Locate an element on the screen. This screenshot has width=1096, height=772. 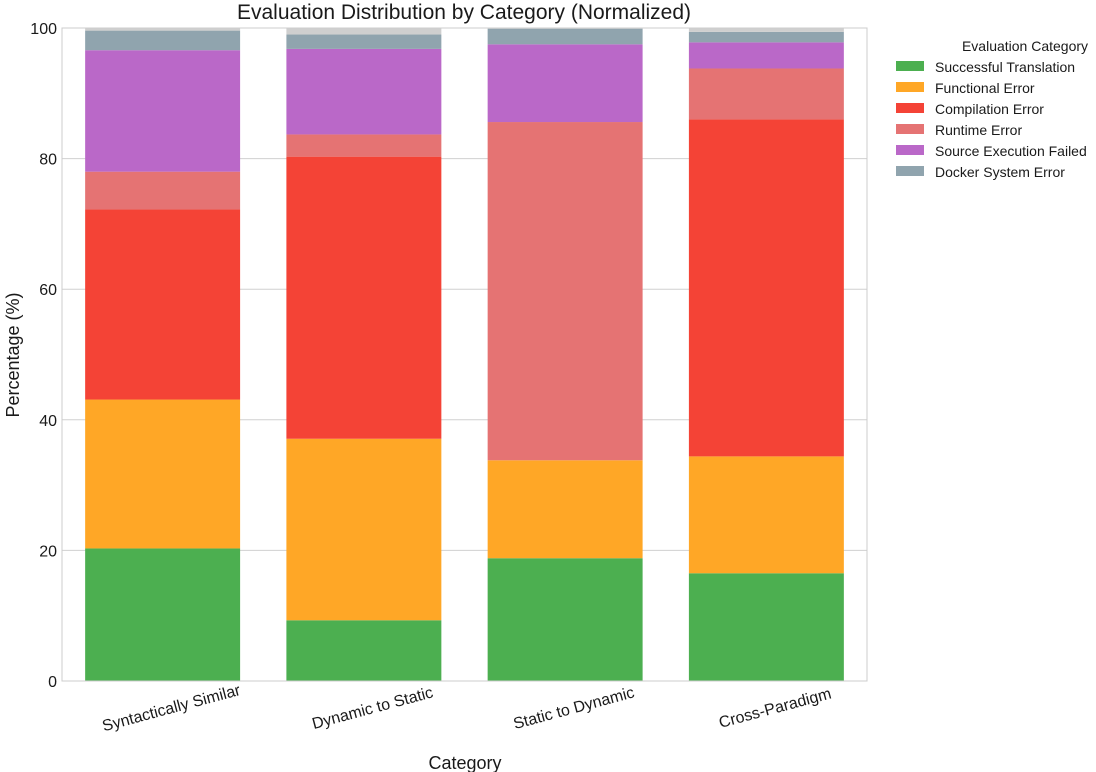
bar-syntactically-similar-remainder is located at coordinates (163, 29).